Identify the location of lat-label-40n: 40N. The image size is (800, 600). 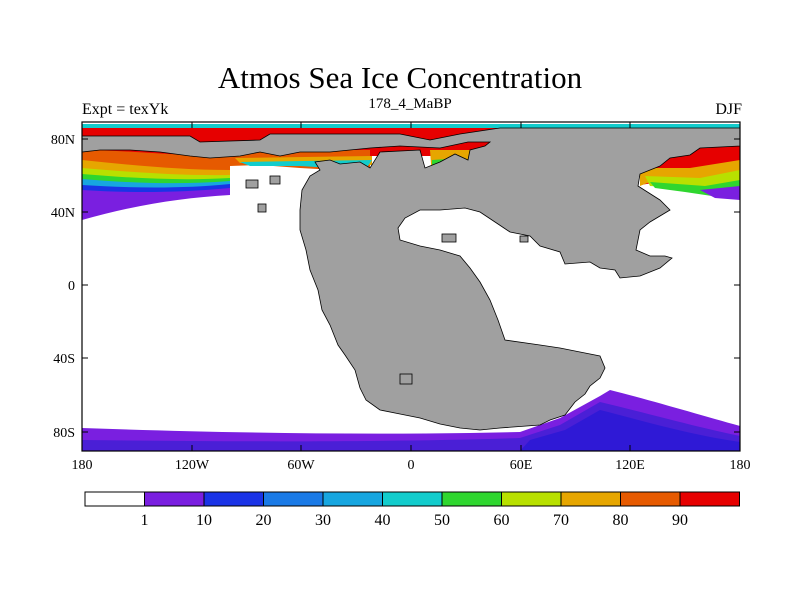
(63, 213).